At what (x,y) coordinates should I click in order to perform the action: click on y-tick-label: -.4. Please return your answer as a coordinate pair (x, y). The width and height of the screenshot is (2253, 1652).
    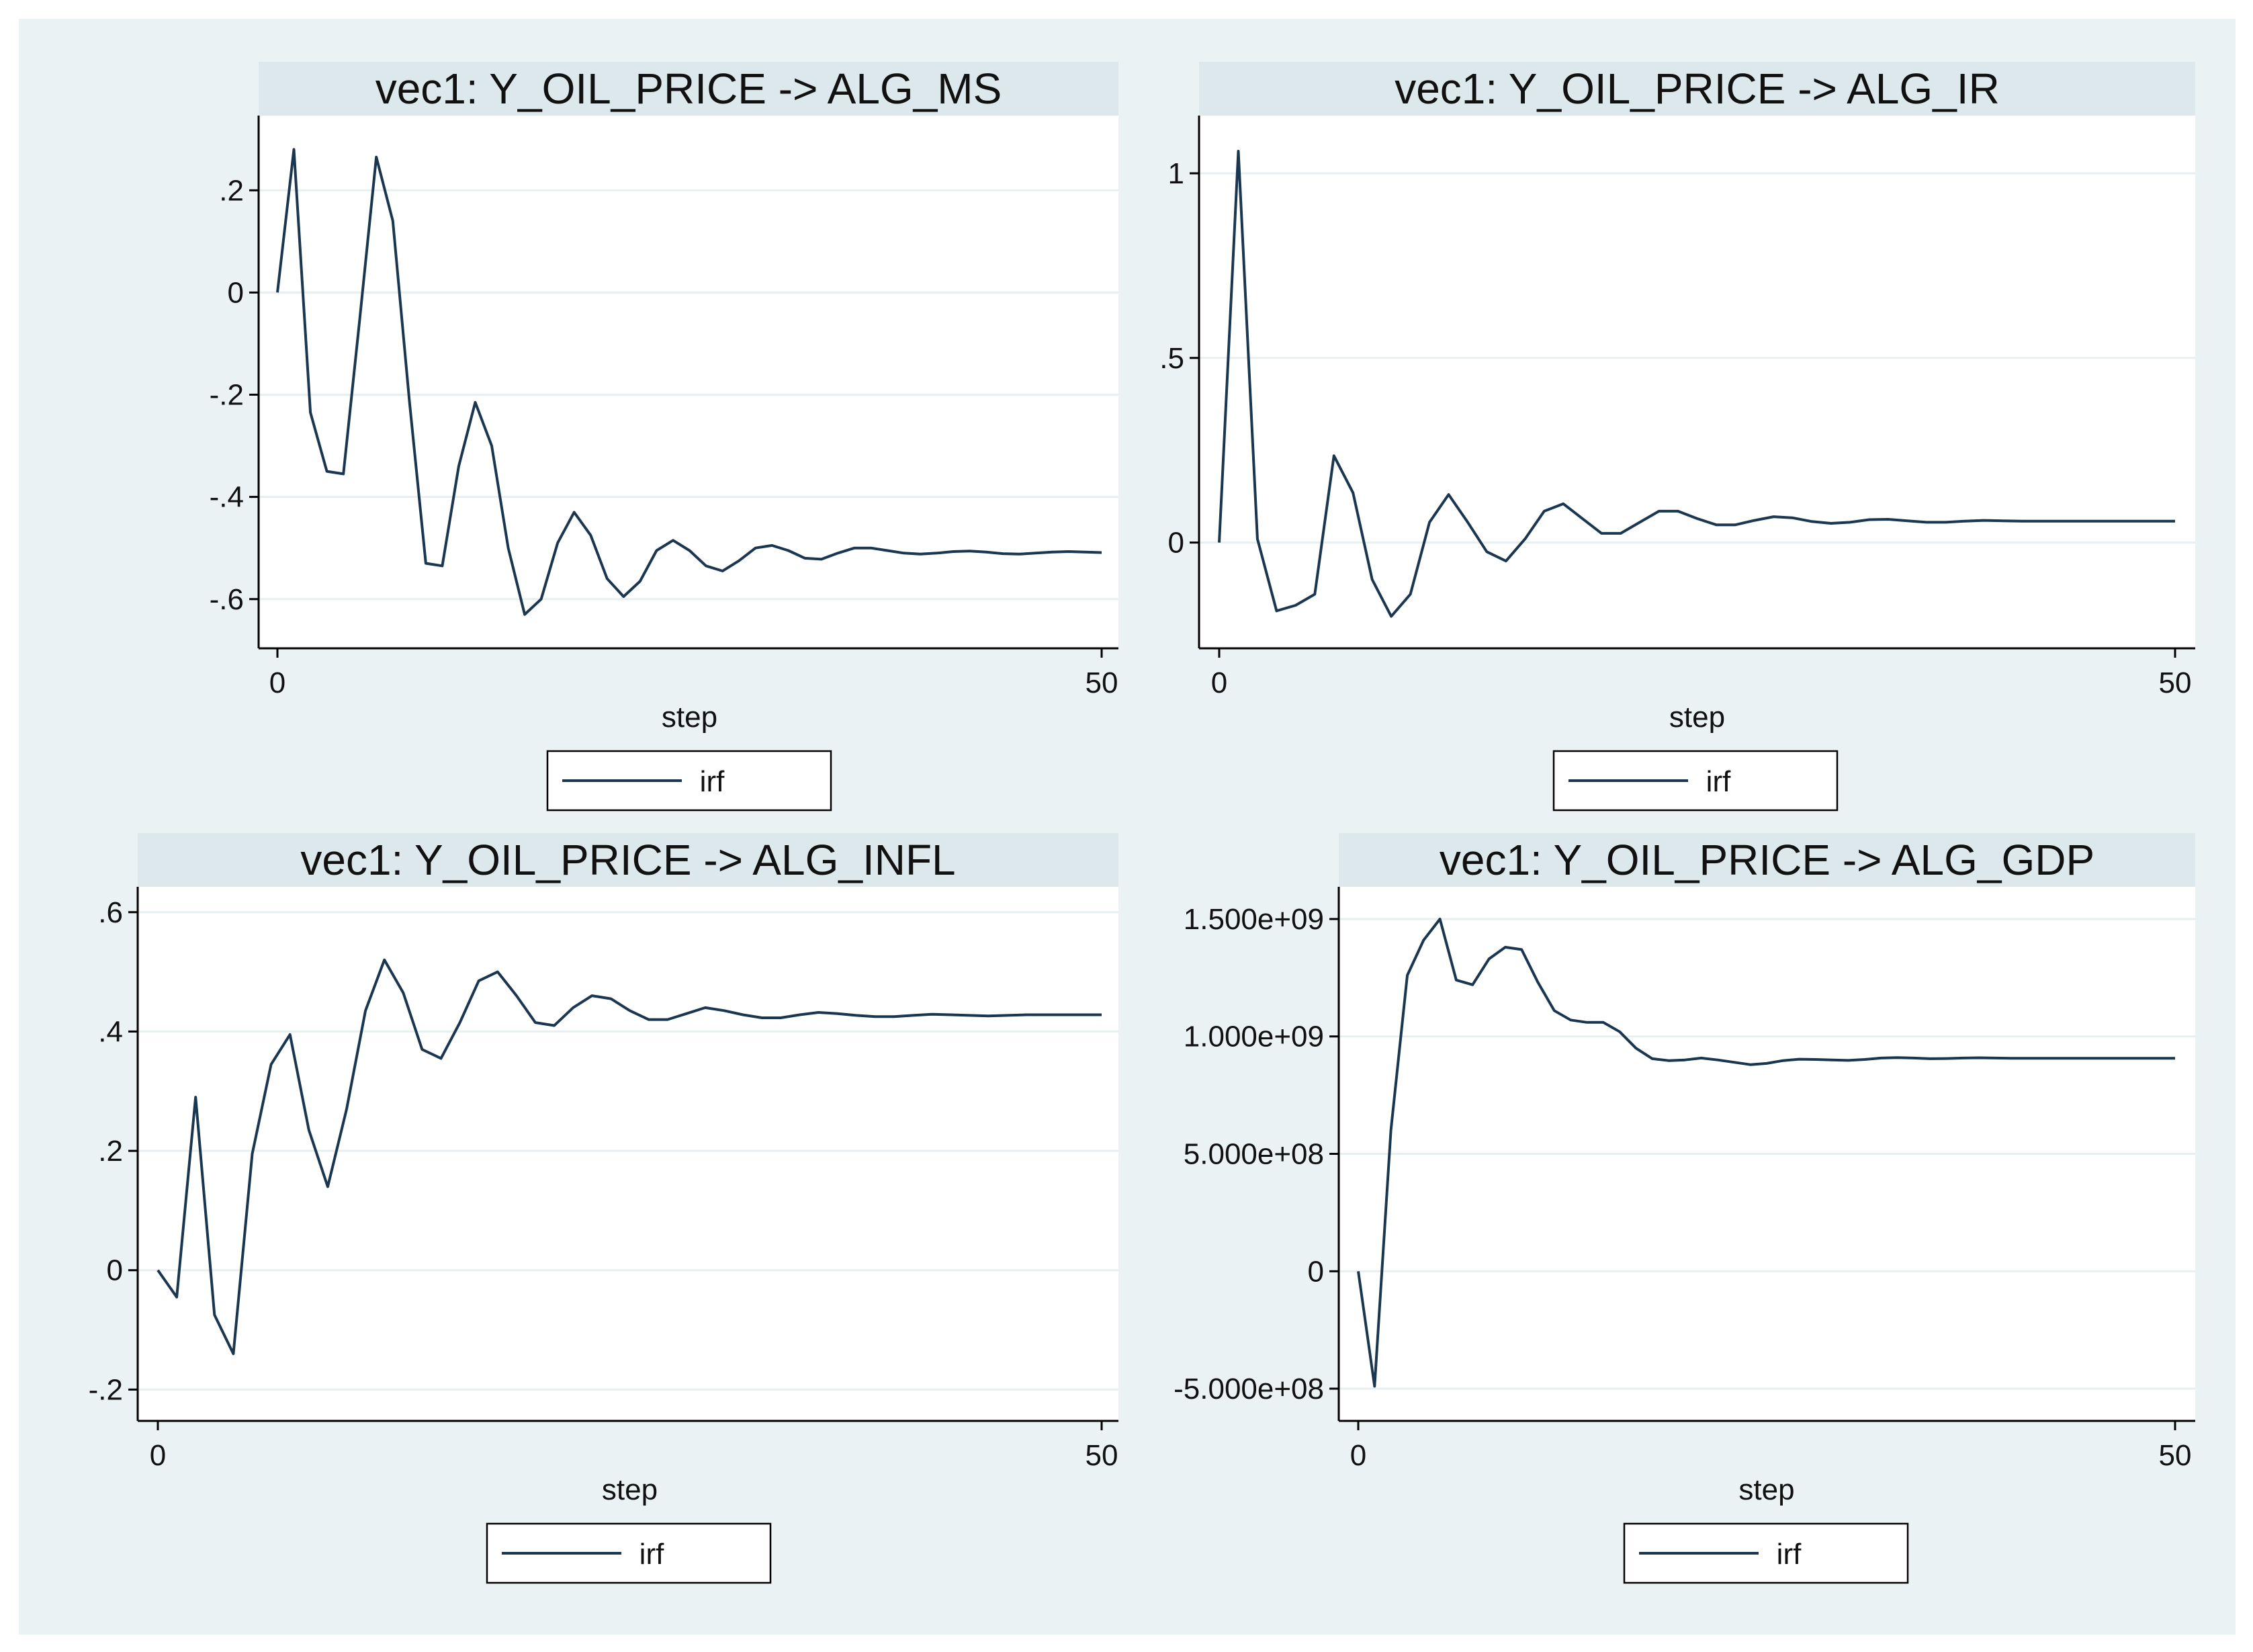
    Looking at the image, I should click on (227, 497).